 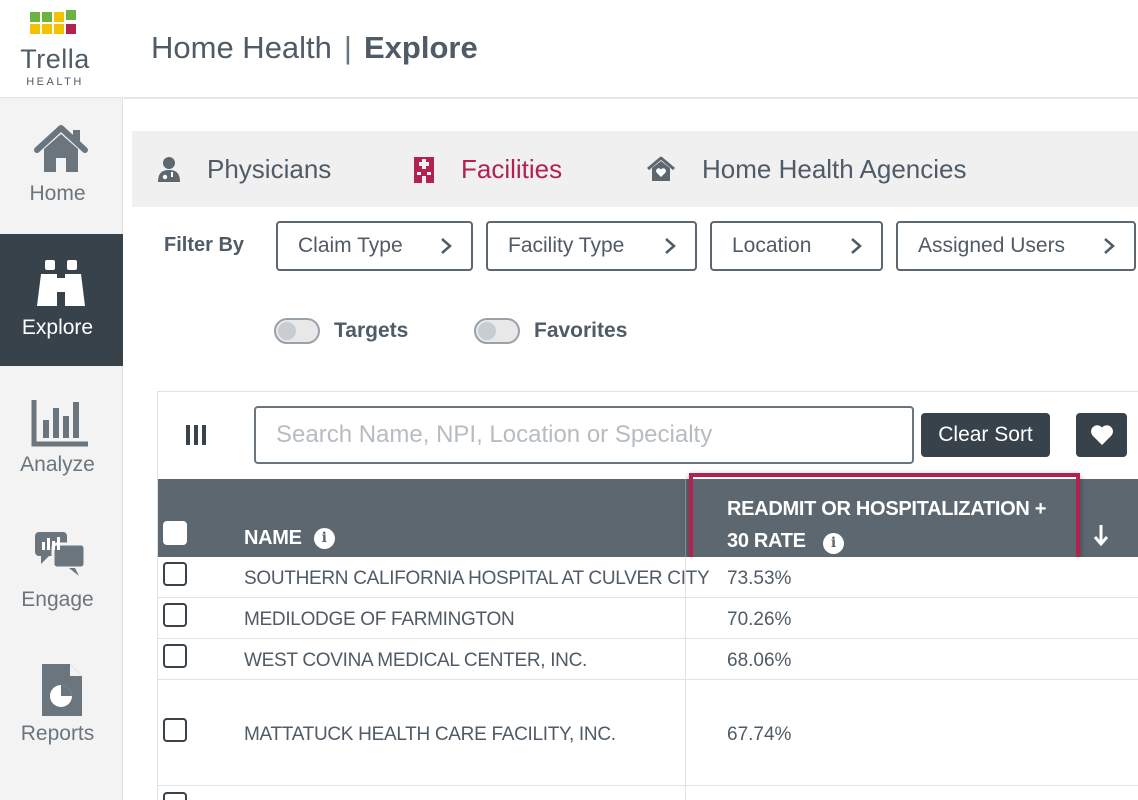 I want to click on claim-type-filter-button: Claim Type, so click(x=374, y=246).